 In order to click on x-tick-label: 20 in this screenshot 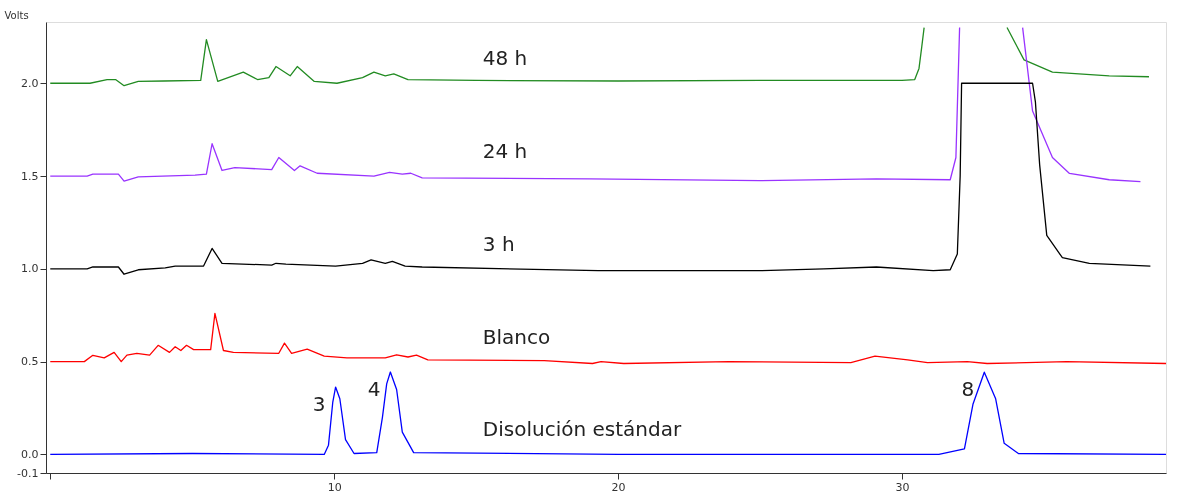, I will do `click(618, 487)`.